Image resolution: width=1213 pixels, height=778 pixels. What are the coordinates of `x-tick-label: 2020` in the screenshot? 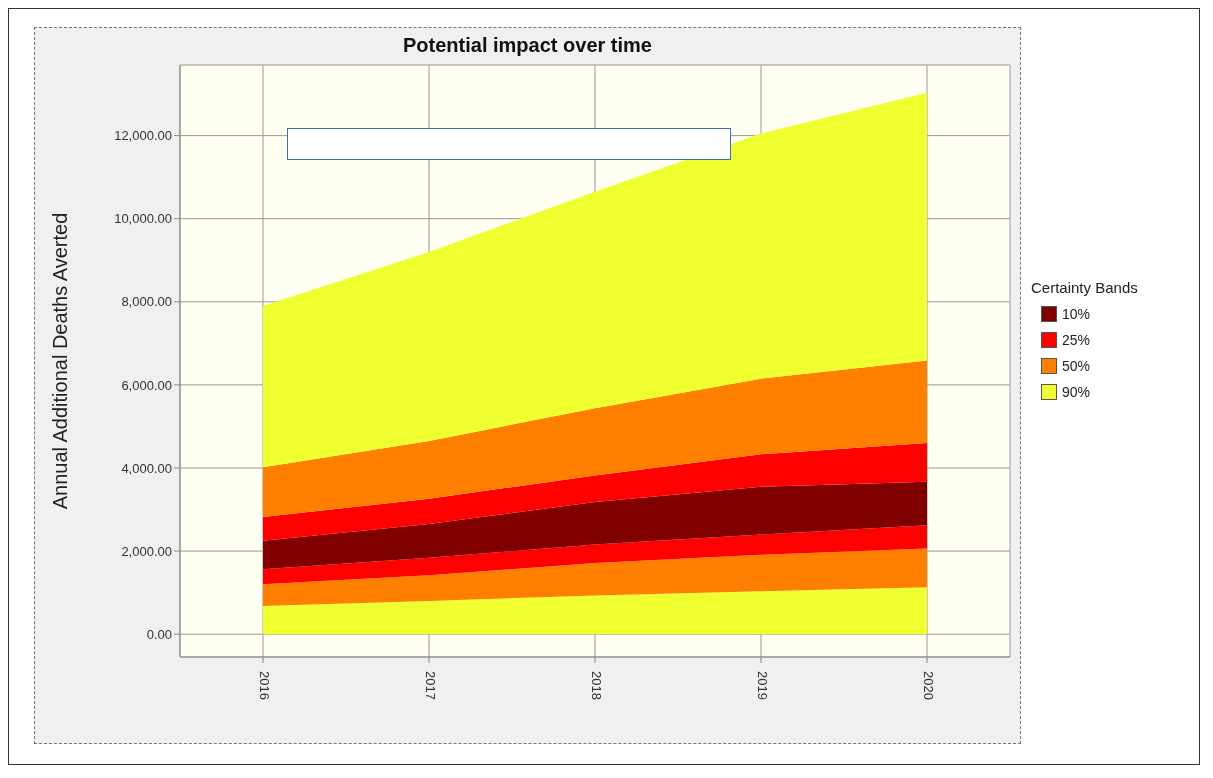 It's located at (928, 685).